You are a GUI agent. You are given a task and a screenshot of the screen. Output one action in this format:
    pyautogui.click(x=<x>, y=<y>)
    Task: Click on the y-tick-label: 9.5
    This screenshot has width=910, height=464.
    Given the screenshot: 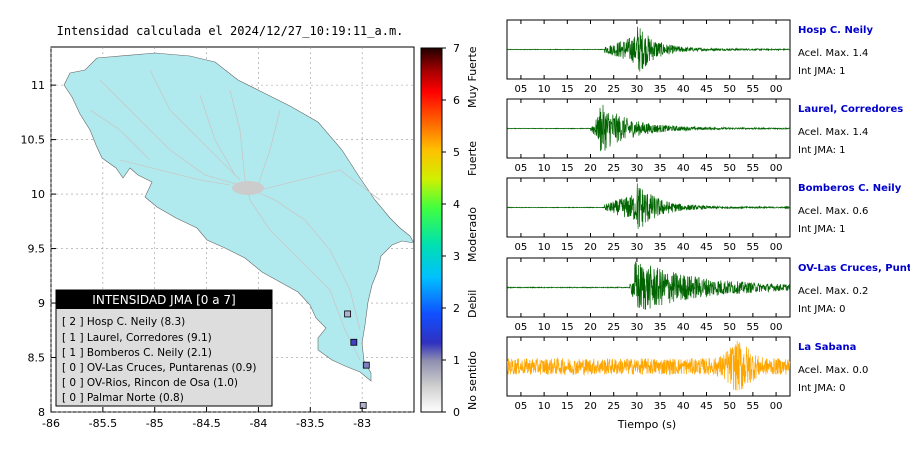 What is the action you would take?
    pyautogui.click(x=37, y=249)
    